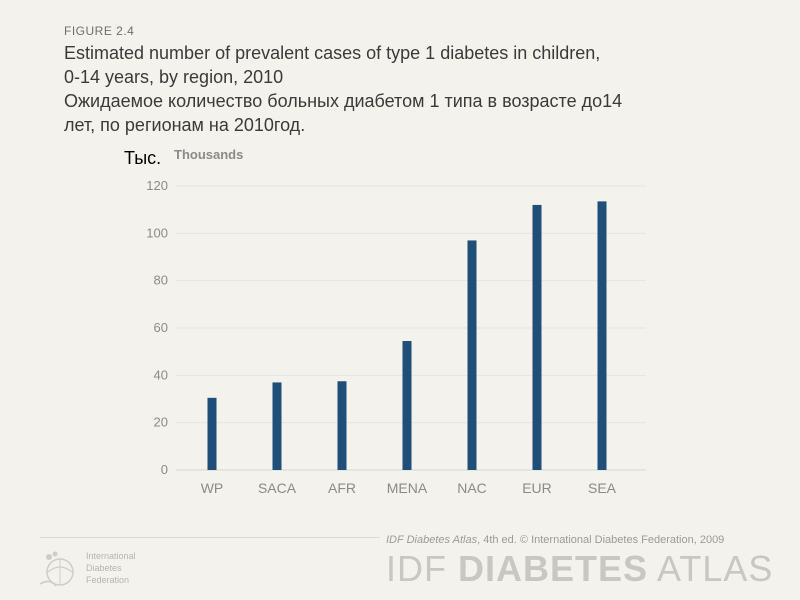 This screenshot has height=600, width=800. Describe the element at coordinates (104, 568) in the screenshot. I see `org-line-2: Diabetes` at that location.